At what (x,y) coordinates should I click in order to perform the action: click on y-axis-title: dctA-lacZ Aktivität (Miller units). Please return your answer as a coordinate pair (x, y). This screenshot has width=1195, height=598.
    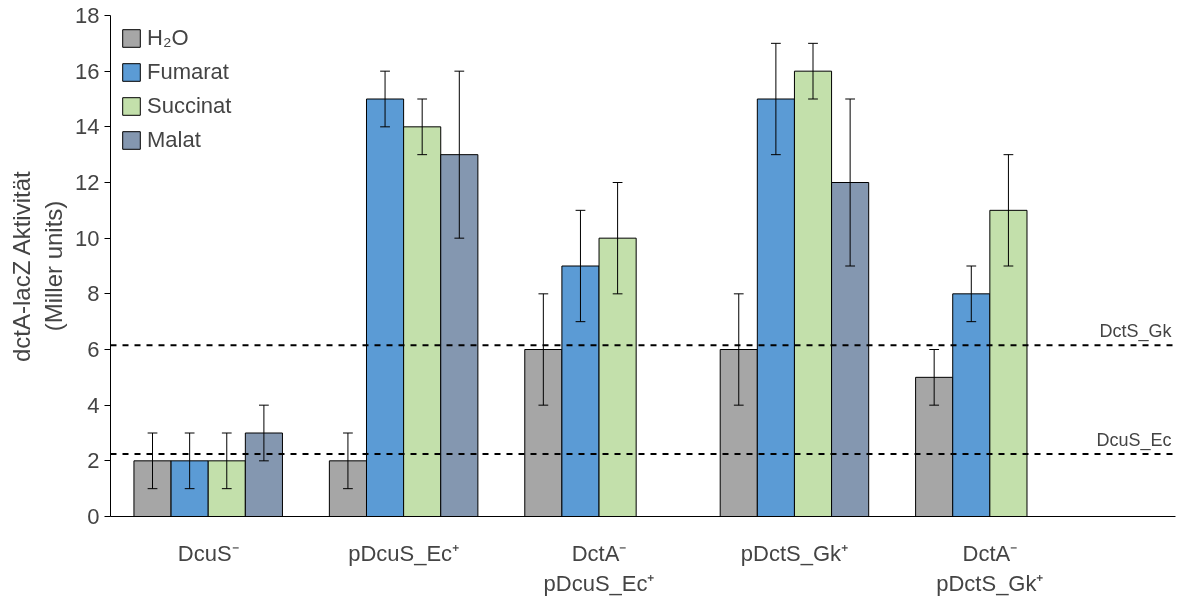
    Looking at the image, I should click on (37, 266).